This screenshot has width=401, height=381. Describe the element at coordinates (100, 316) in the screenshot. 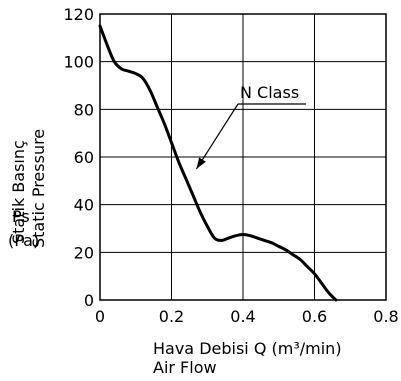

I see `x-tick-label: 0` at that location.